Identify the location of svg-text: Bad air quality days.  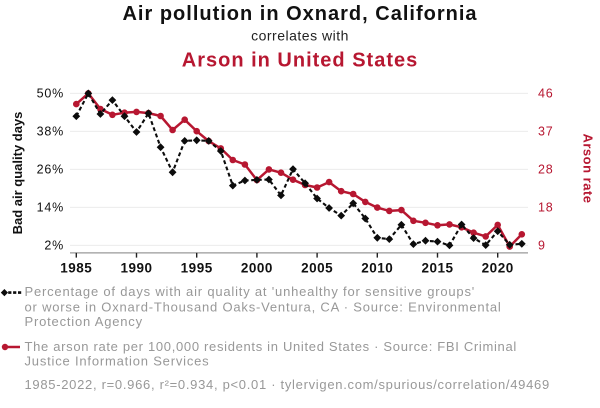
(17, 173).